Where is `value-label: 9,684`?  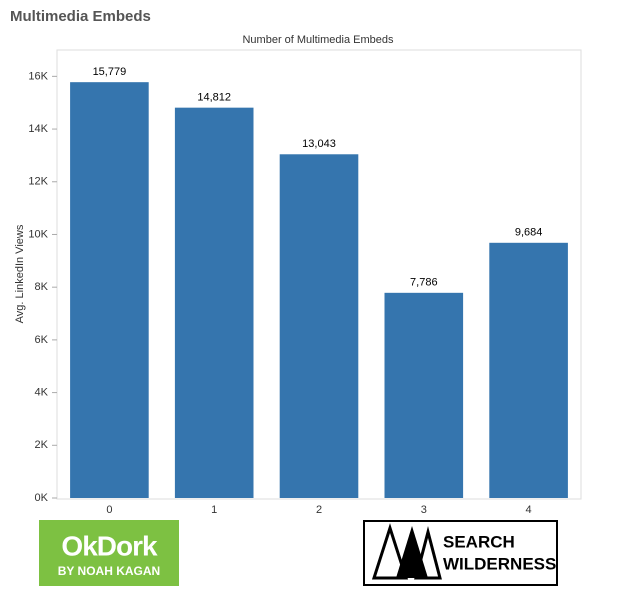
value-label: 9,684 is located at coordinates (529, 233).